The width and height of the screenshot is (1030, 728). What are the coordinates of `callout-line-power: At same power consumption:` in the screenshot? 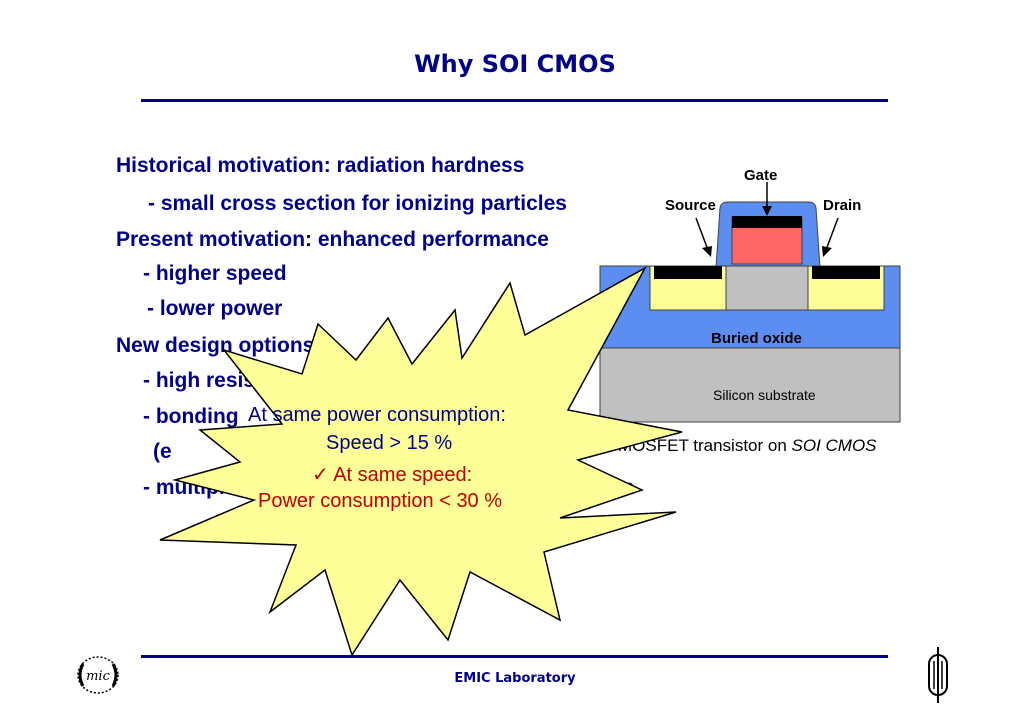 It's located at (377, 415).